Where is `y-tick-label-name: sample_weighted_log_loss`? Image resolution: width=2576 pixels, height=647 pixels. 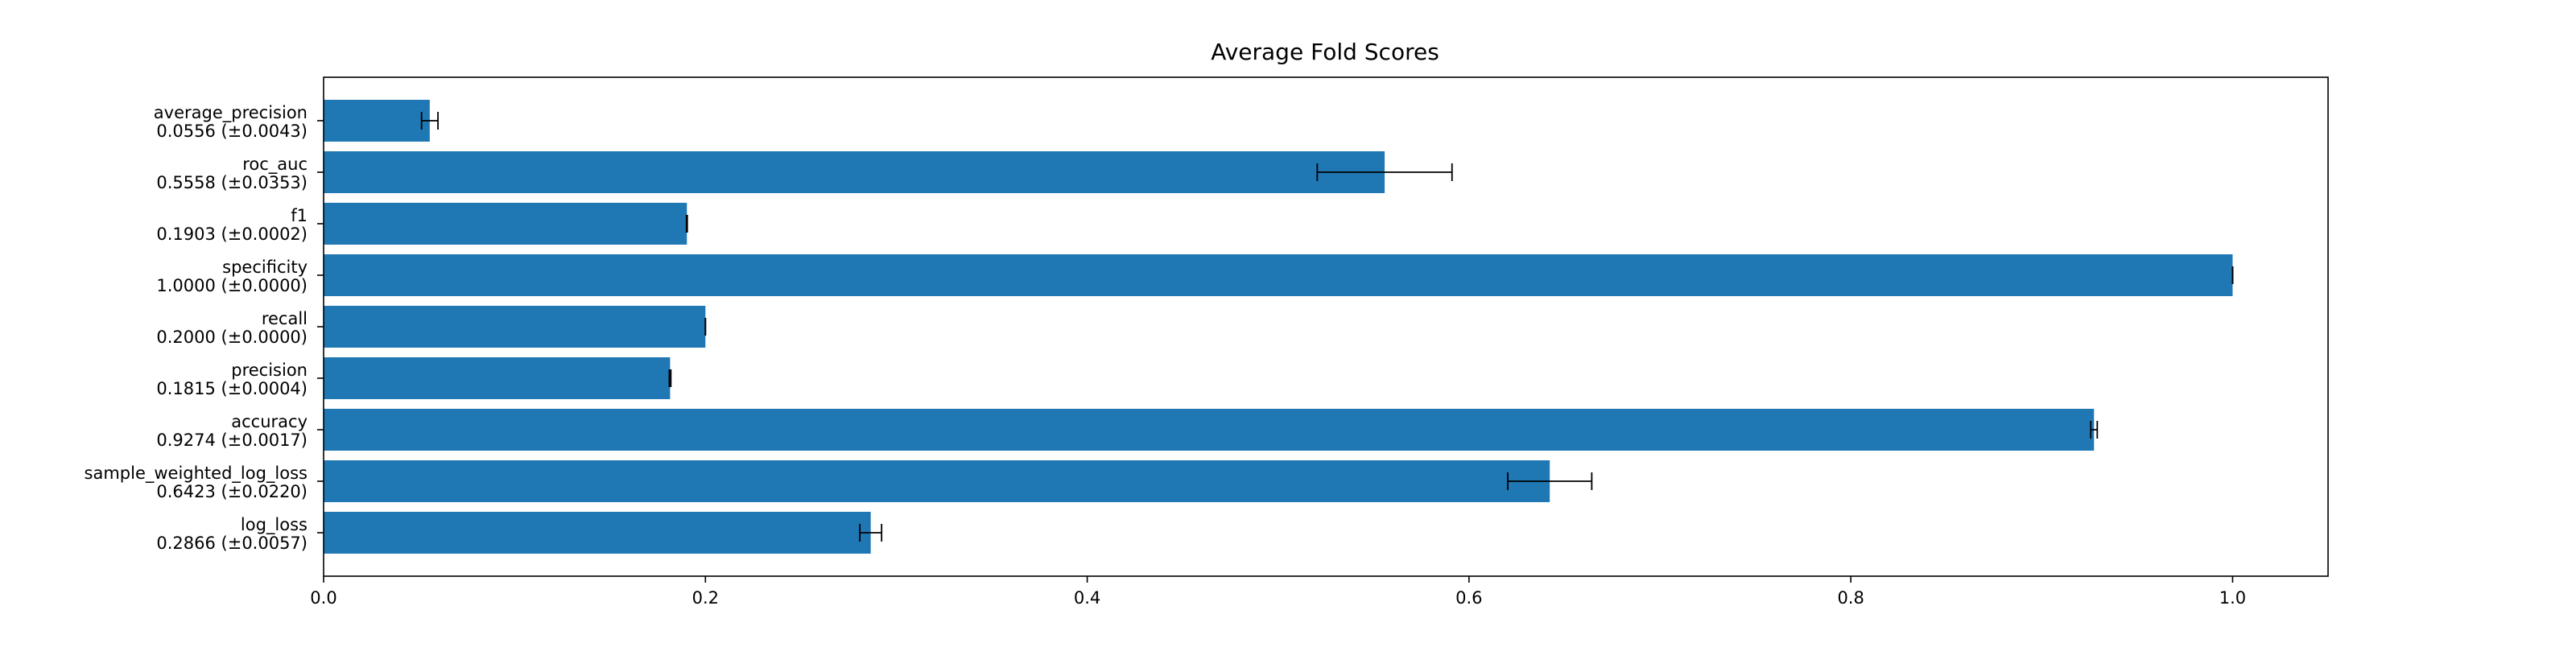 y-tick-label-name: sample_weighted_log_loss is located at coordinates (196, 474).